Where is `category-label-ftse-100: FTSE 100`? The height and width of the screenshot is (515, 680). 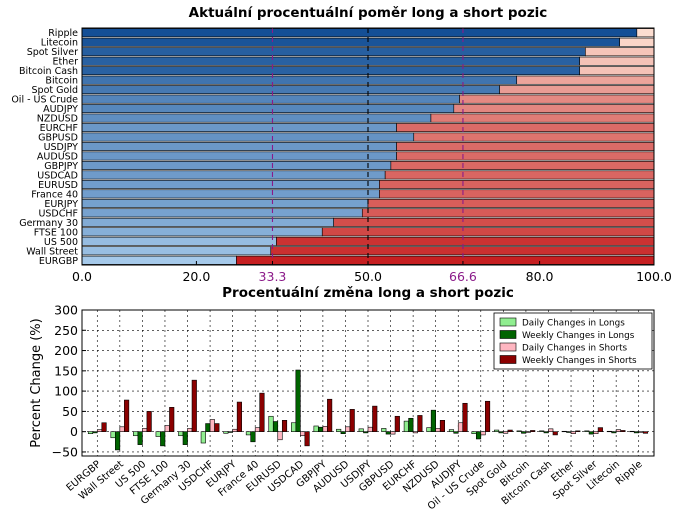
category-label-ftse-100: FTSE 100 is located at coordinates (56, 232).